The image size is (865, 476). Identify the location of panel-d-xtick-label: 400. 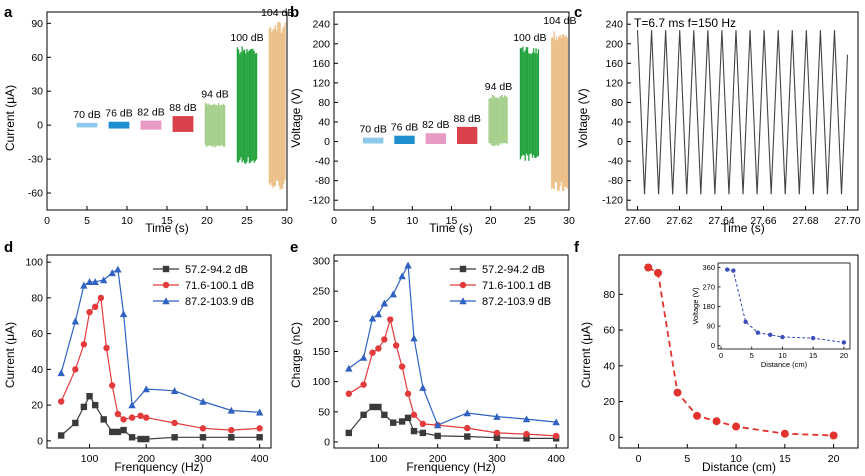
(260, 459).